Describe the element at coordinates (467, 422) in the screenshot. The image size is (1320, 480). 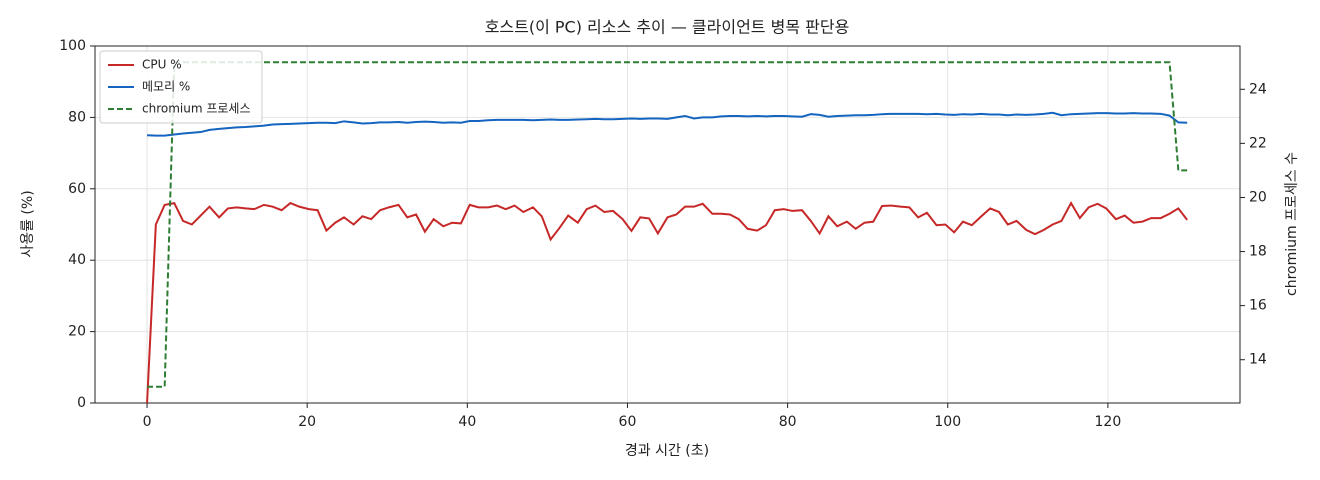
I see `x-tick-label: 40` at that location.